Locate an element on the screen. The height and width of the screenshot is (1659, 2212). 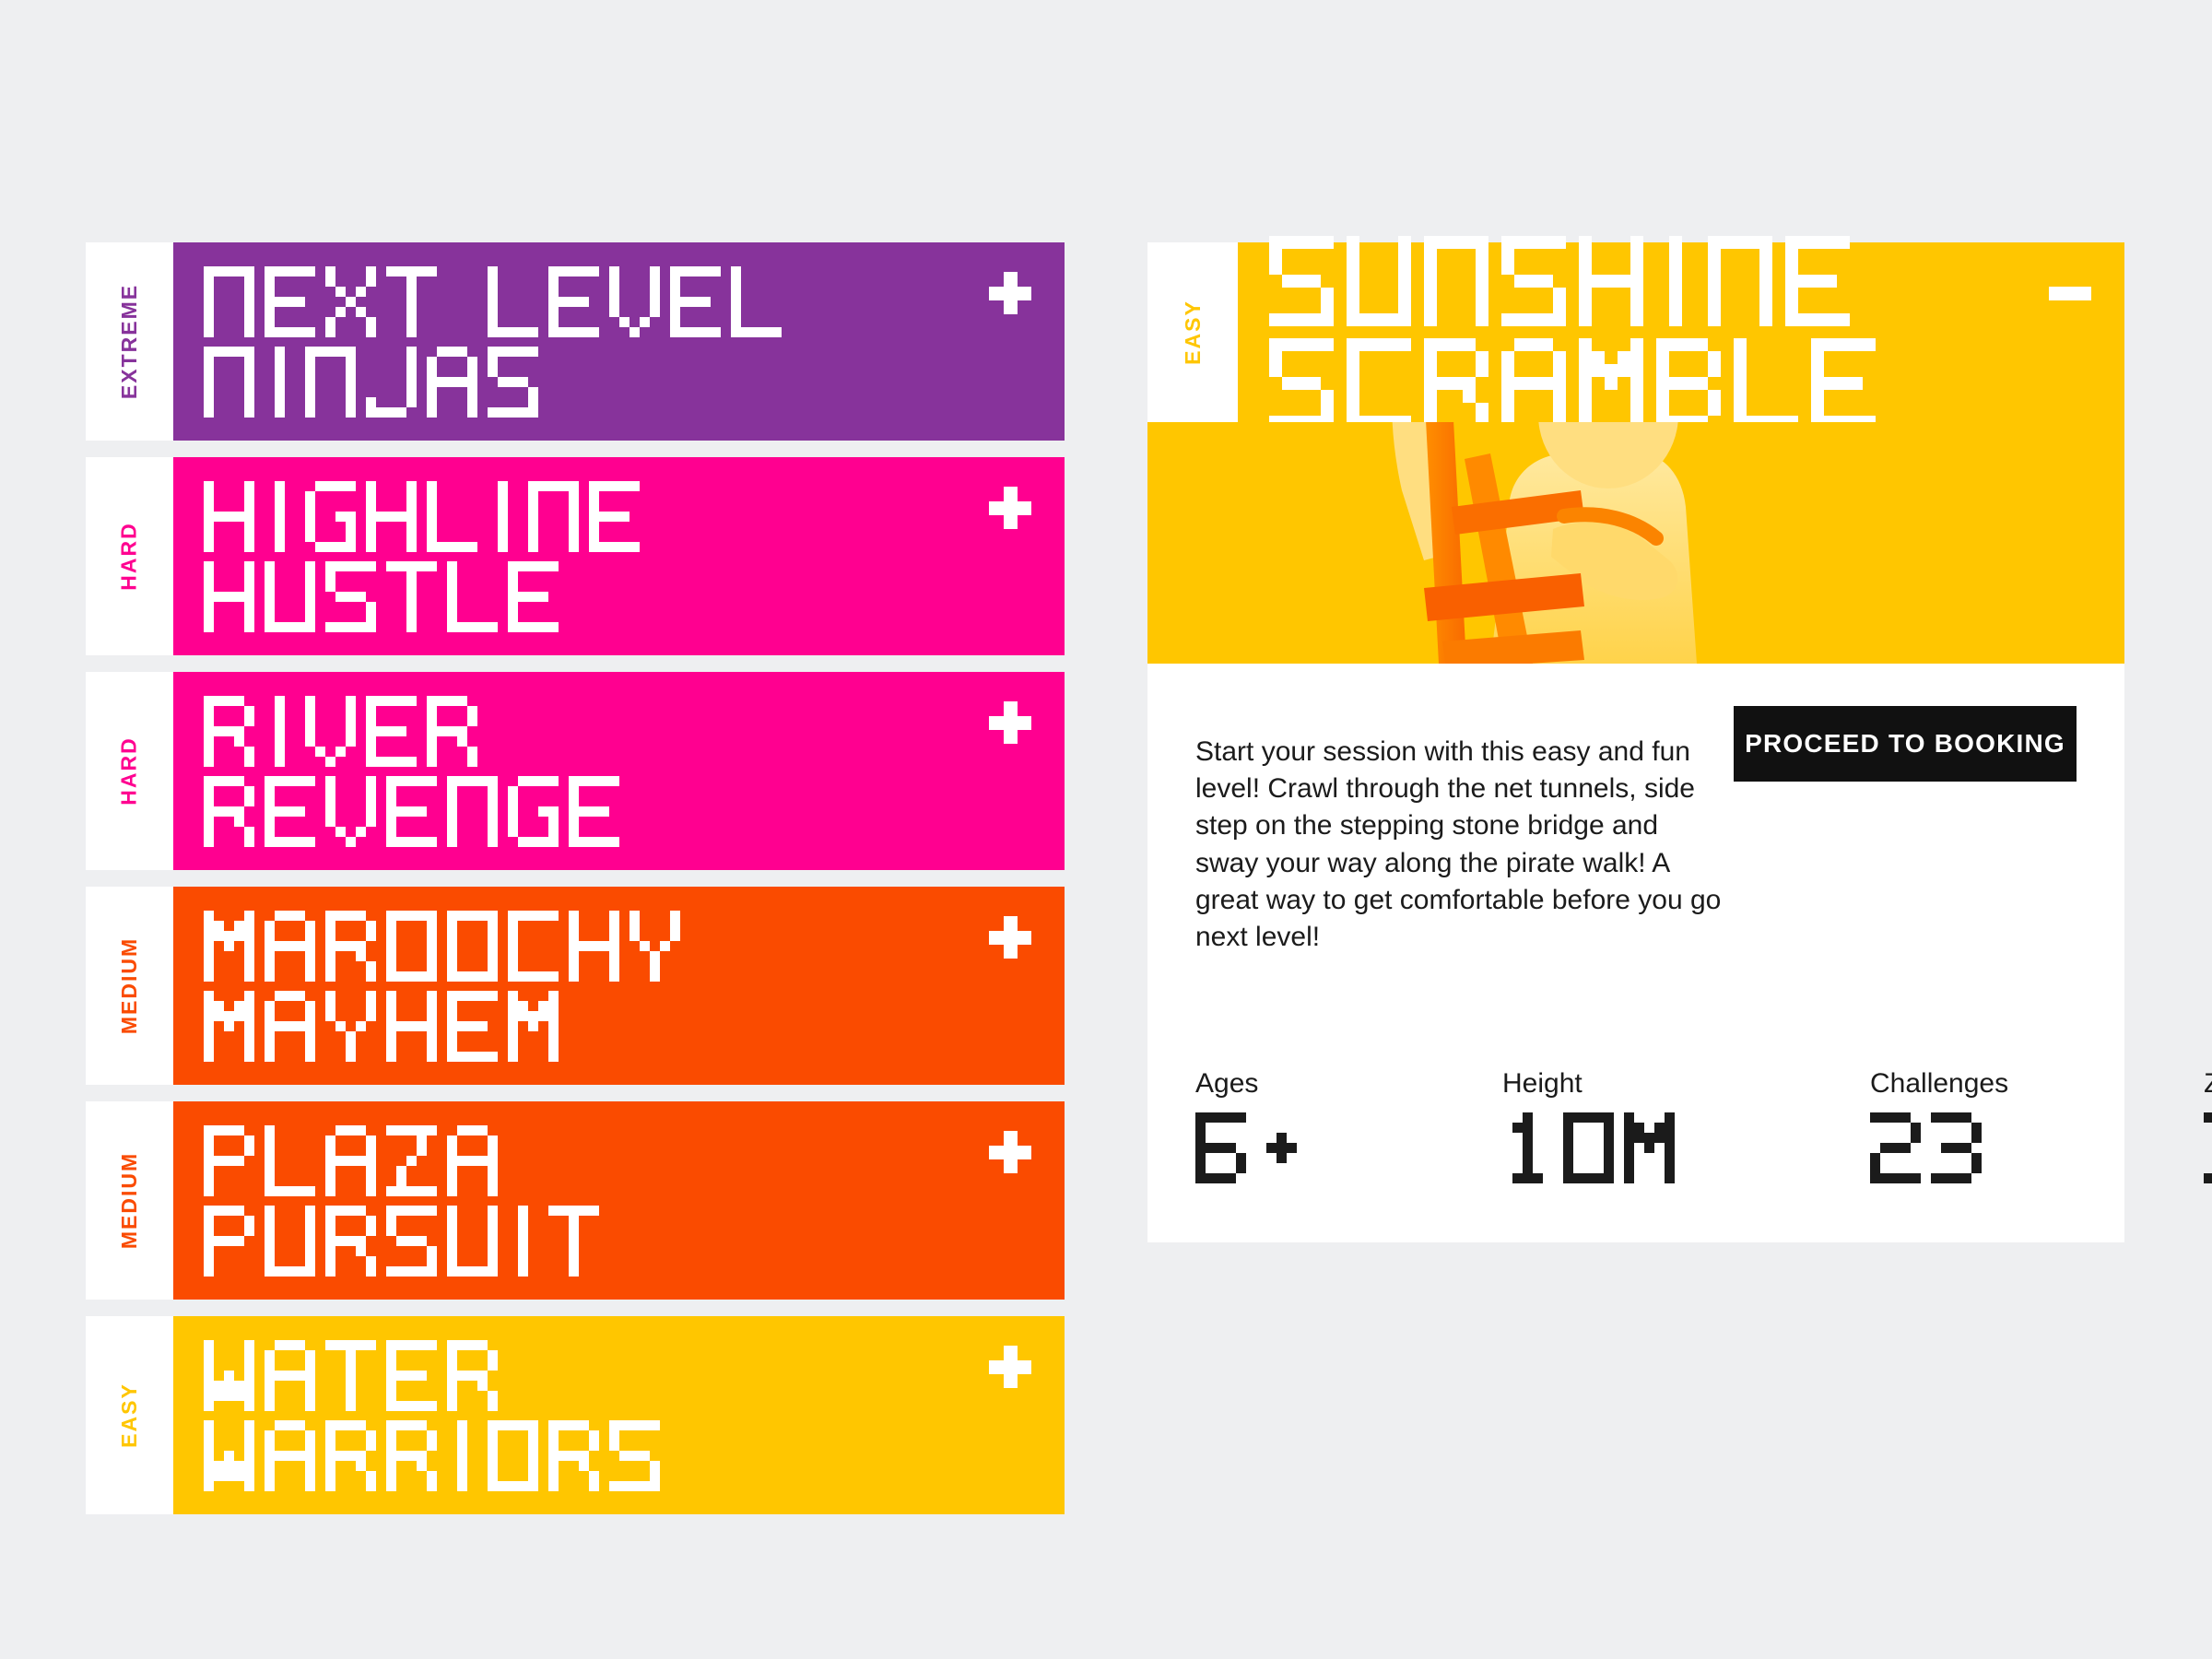
difficulty-tab: EXTREME is located at coordinates (129, 341).